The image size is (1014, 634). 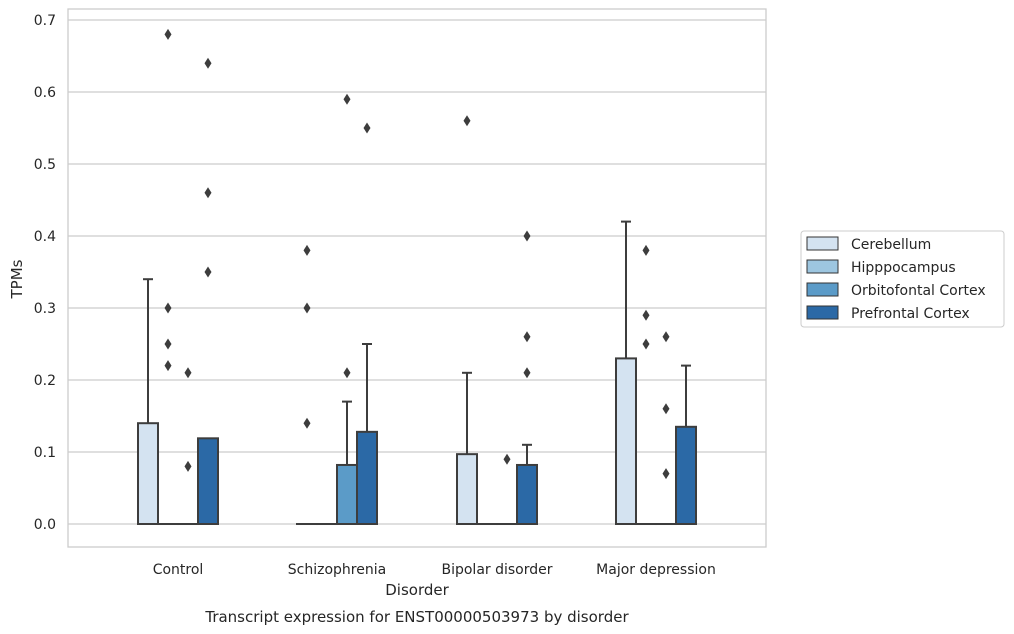 What do you see at coordinates (45, 525) in the screenshot?
I see `y-tick-label: 0.0` at bounding box center [45, 525].